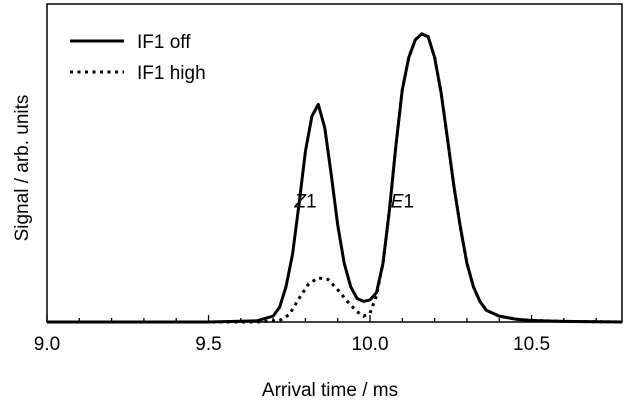 This screenshot has height=408, width=624. I want to click on x-axis-title: Arrival time / ms, so click(330, 390).